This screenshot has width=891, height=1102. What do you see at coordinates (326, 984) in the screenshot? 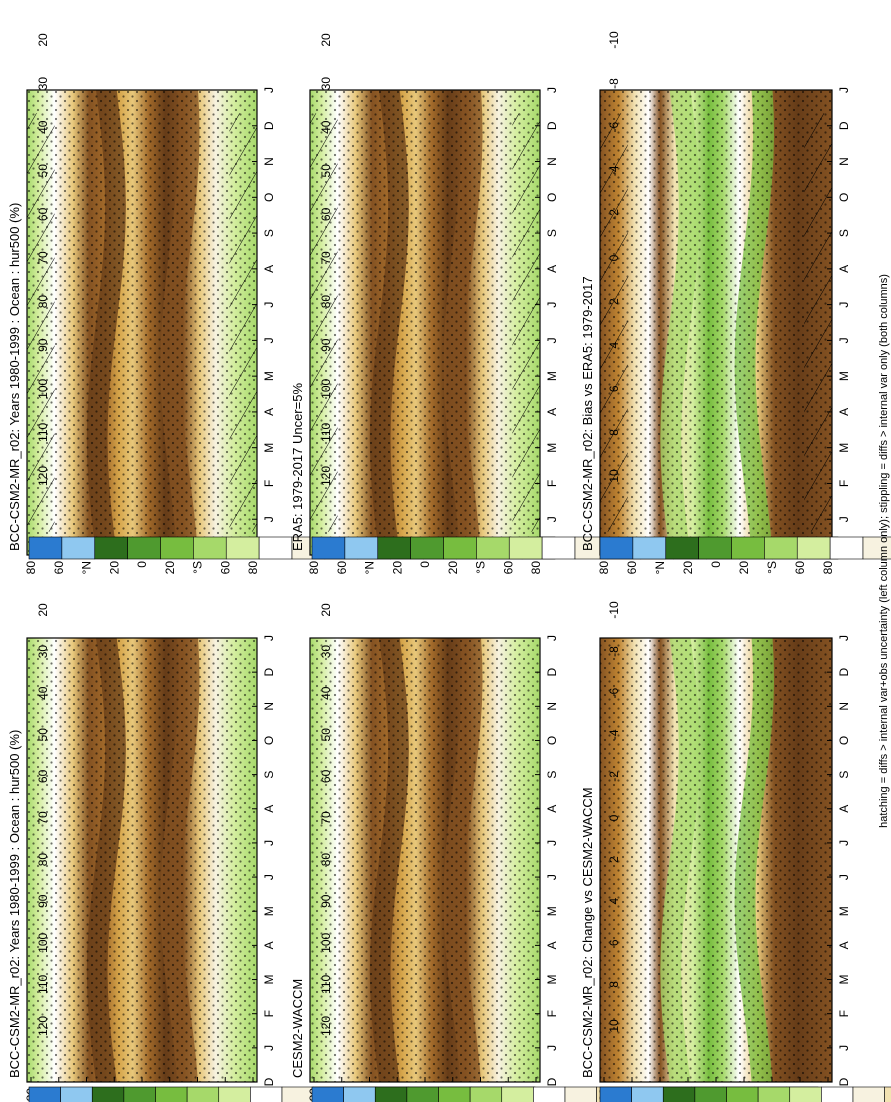
I see `colorbar-label: 110` at bounding box center [326, 984].